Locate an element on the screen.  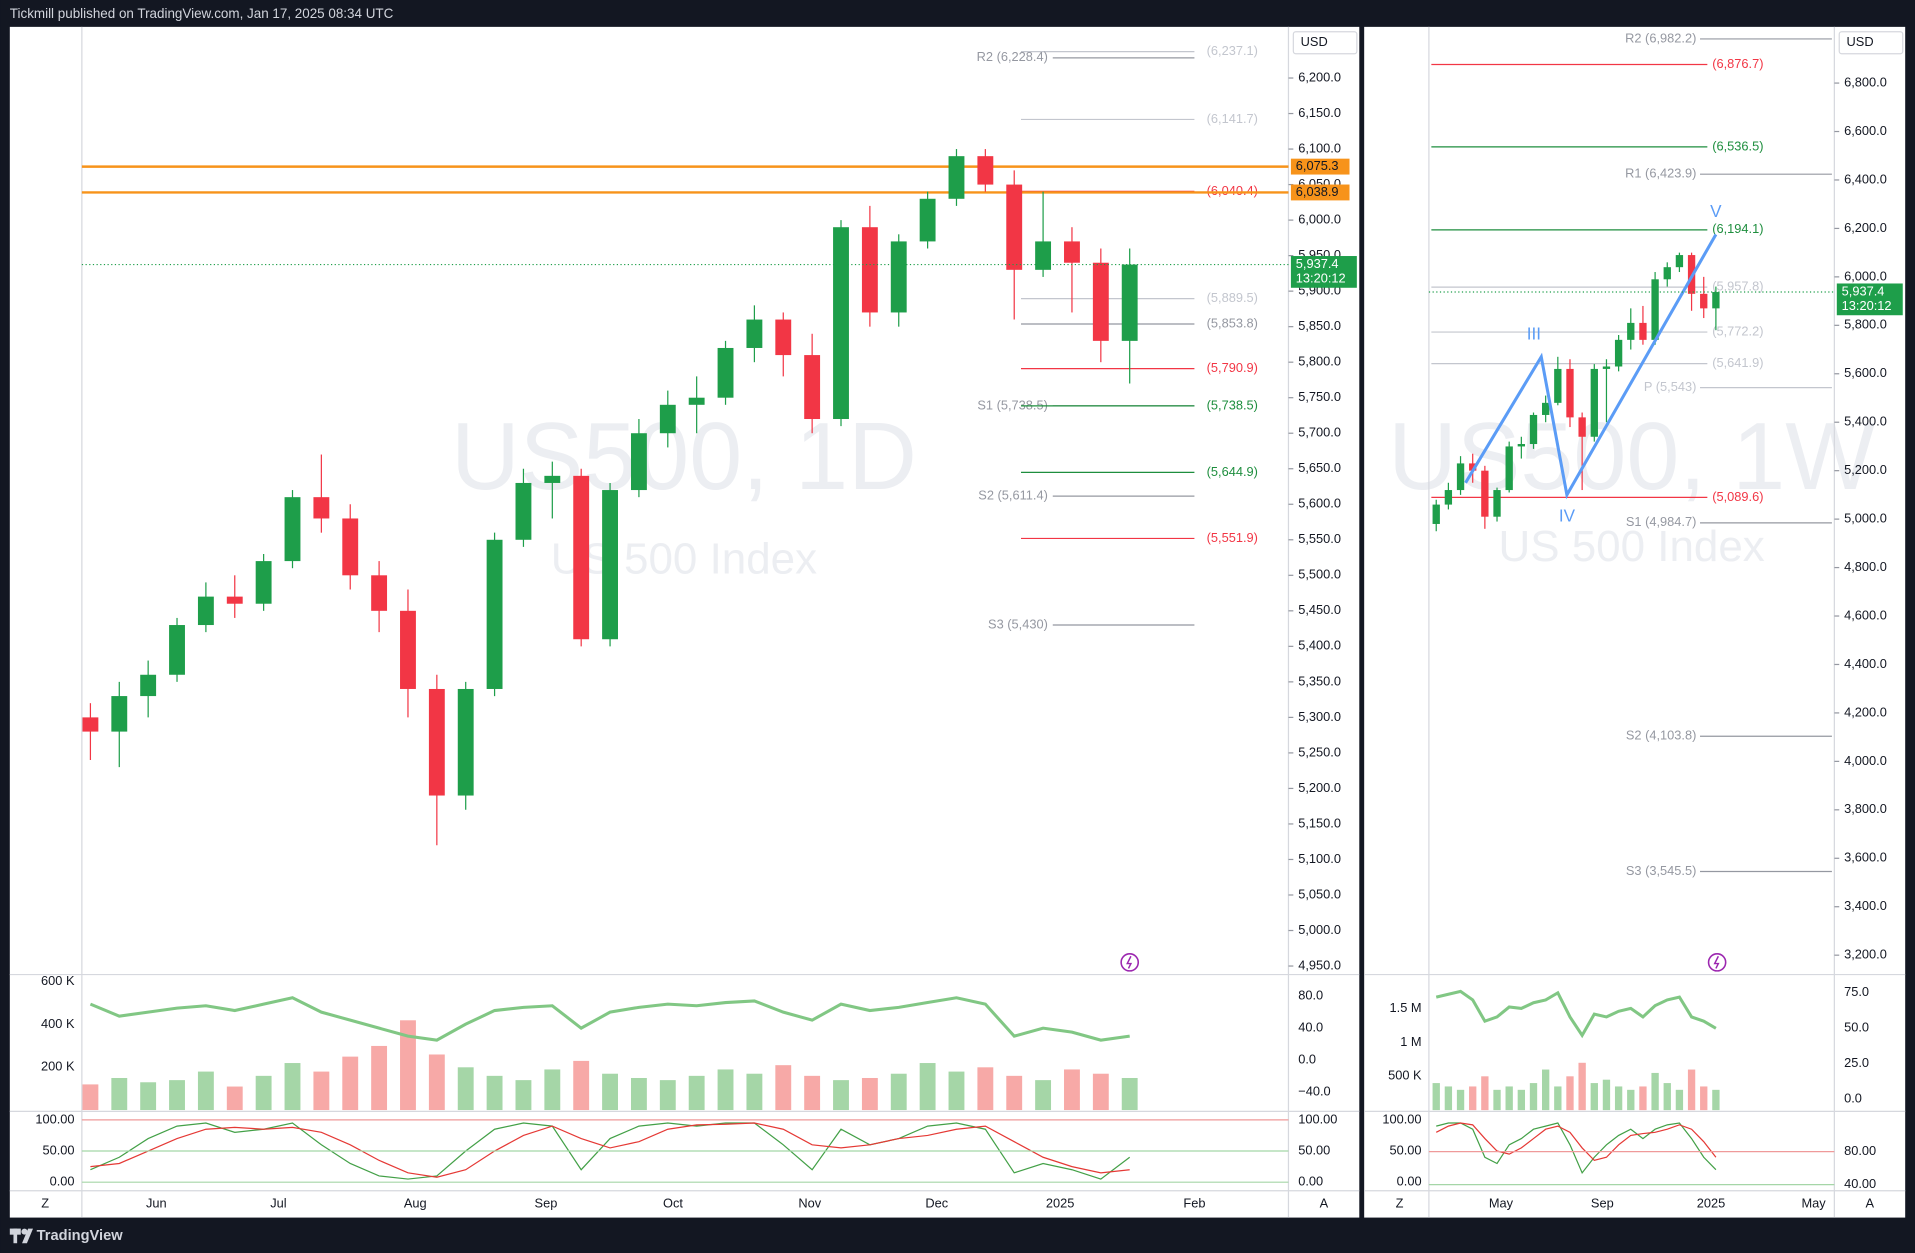
price-tick-label: 5,200.0 is located at coordinates (1865, 469).